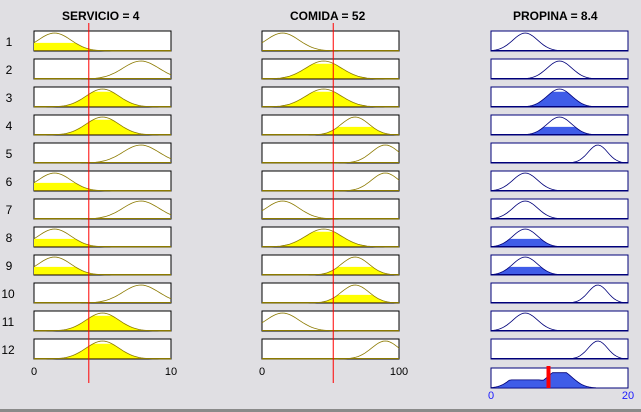 The width and height of the screenshot is (641, 412). Describe the element at coordinates (9, 98) in the screenshot. I see `rule-number: 3` at that location.